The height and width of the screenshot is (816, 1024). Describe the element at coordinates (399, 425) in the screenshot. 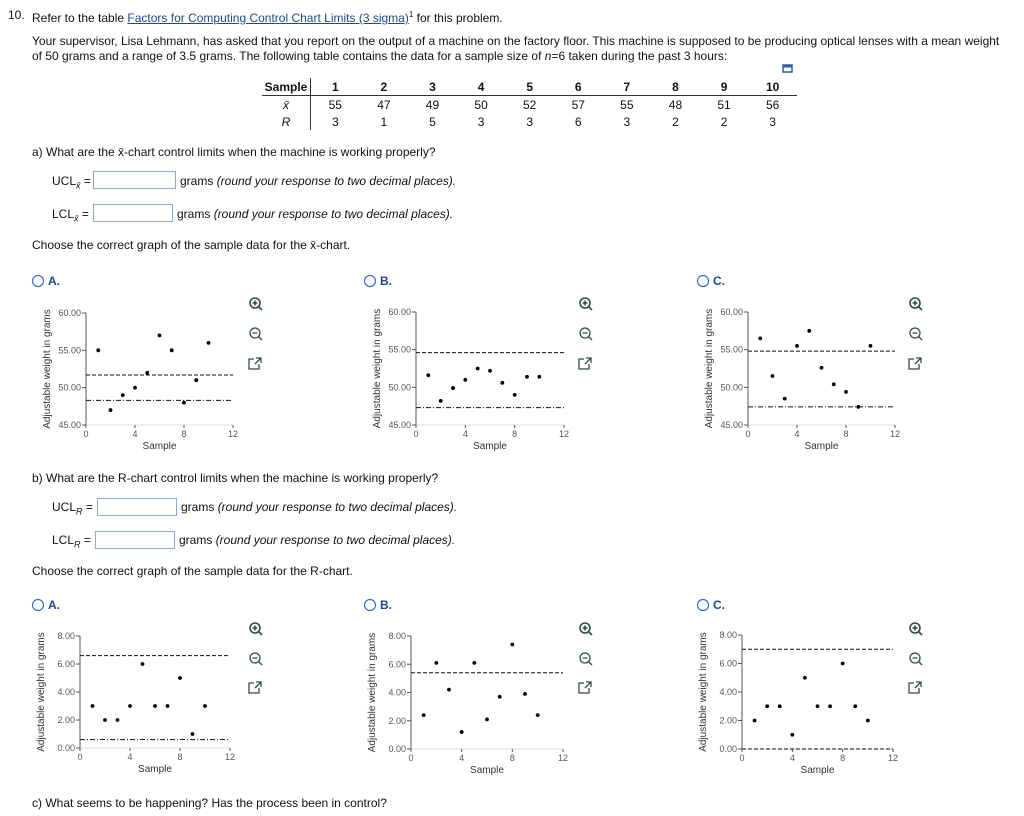

I see `y-tick-label: 45.00` at that location.